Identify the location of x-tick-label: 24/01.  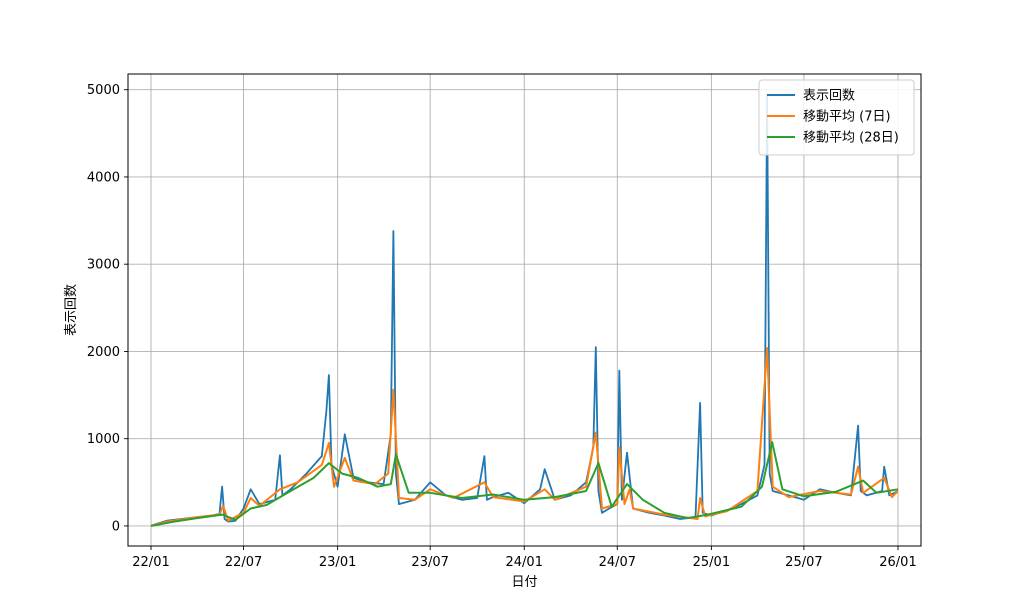
(524, 562).